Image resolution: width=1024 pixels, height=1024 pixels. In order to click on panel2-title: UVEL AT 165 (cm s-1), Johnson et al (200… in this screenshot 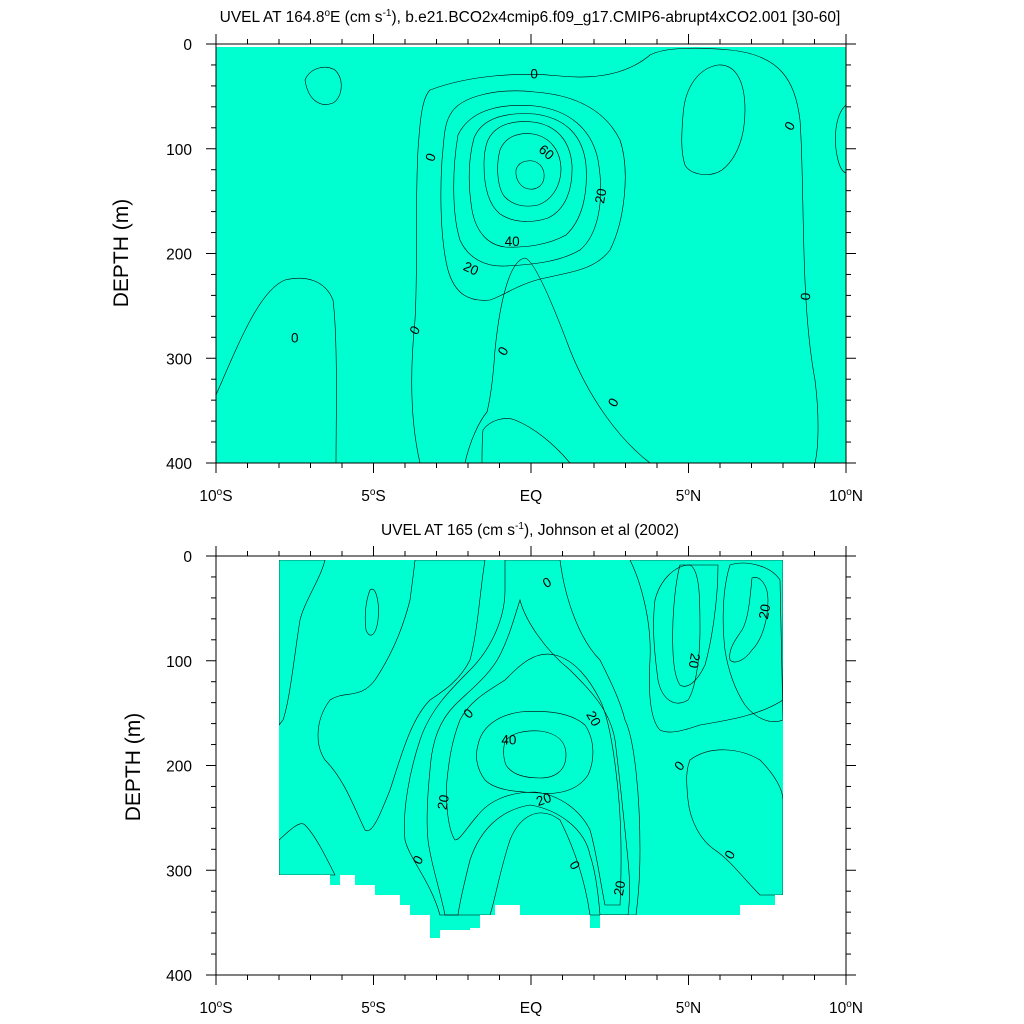, I will do `click(530, 530)`.